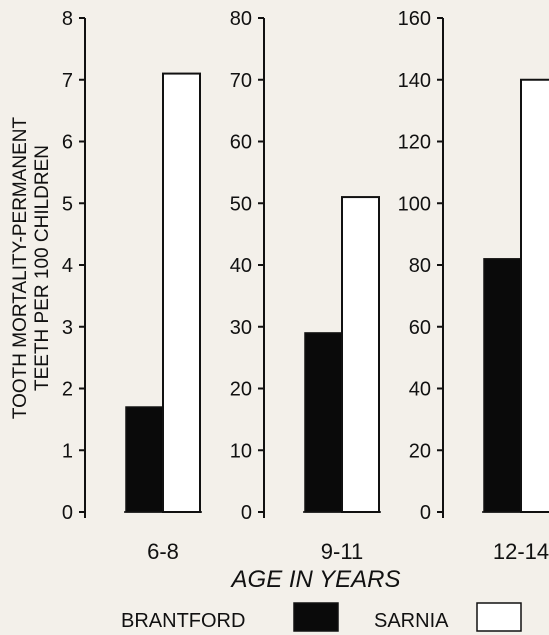 The image size is (549, 635). What do you see at coordinates (414, 143) in the screenshot?
I see `y-tick-label: 120` at bounding box center [414, 143].